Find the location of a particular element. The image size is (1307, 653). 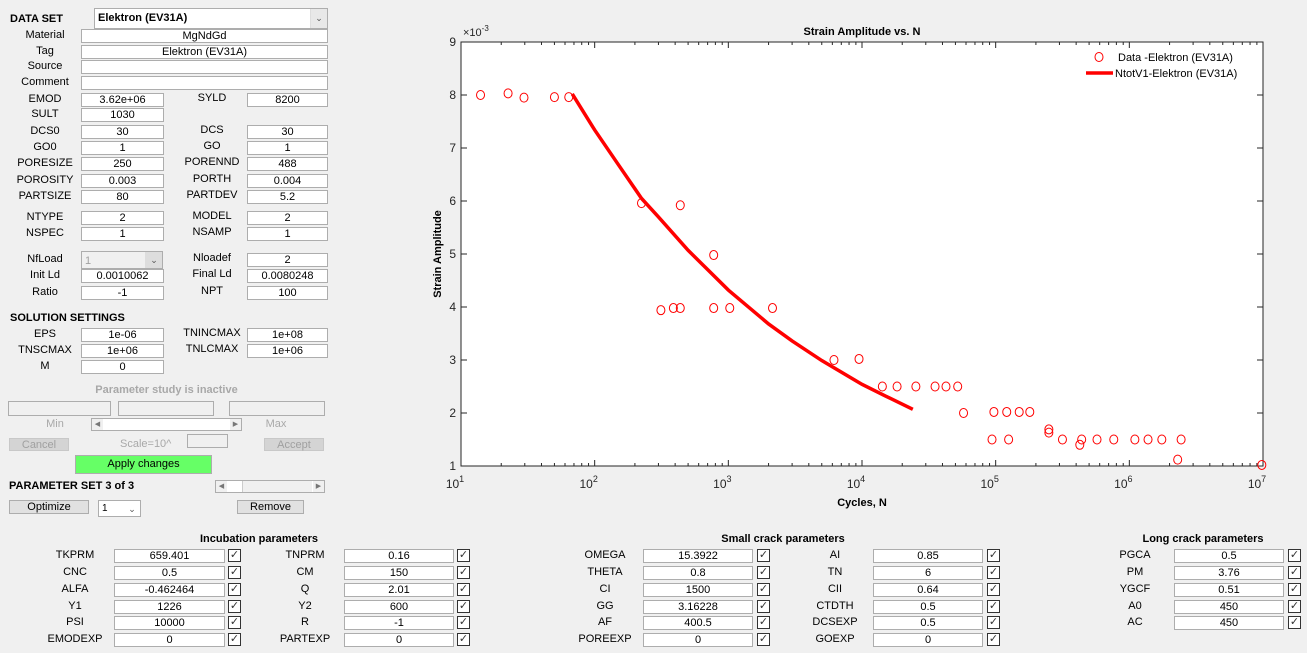

field-input-dcs0: 30 is located at coordinates (122, 132).